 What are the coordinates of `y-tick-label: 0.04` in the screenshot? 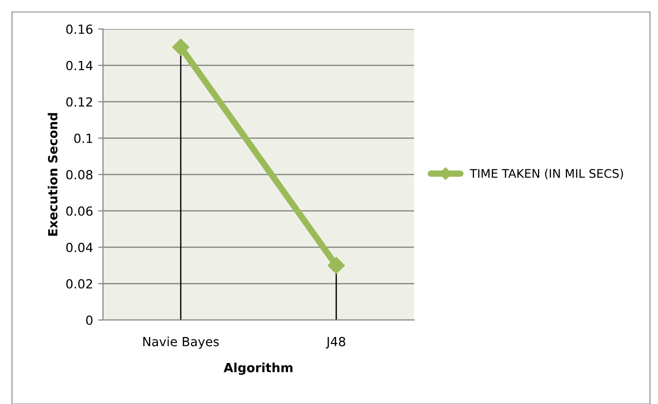 It's located at (79, 247).